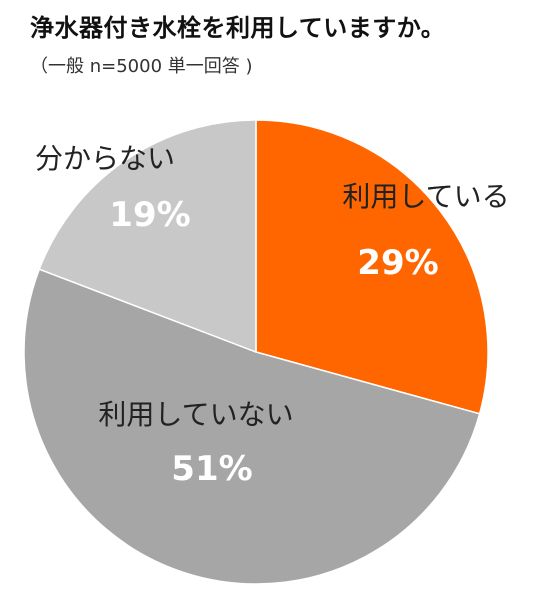 Image resolution: width=536 pixels, height=597 pixels. What do you see at coordinates (141, 66) in the screenshot?
I see `chart-subtitle: （一般 n=5000 単一回答 )` at bounding box center [141, 66].